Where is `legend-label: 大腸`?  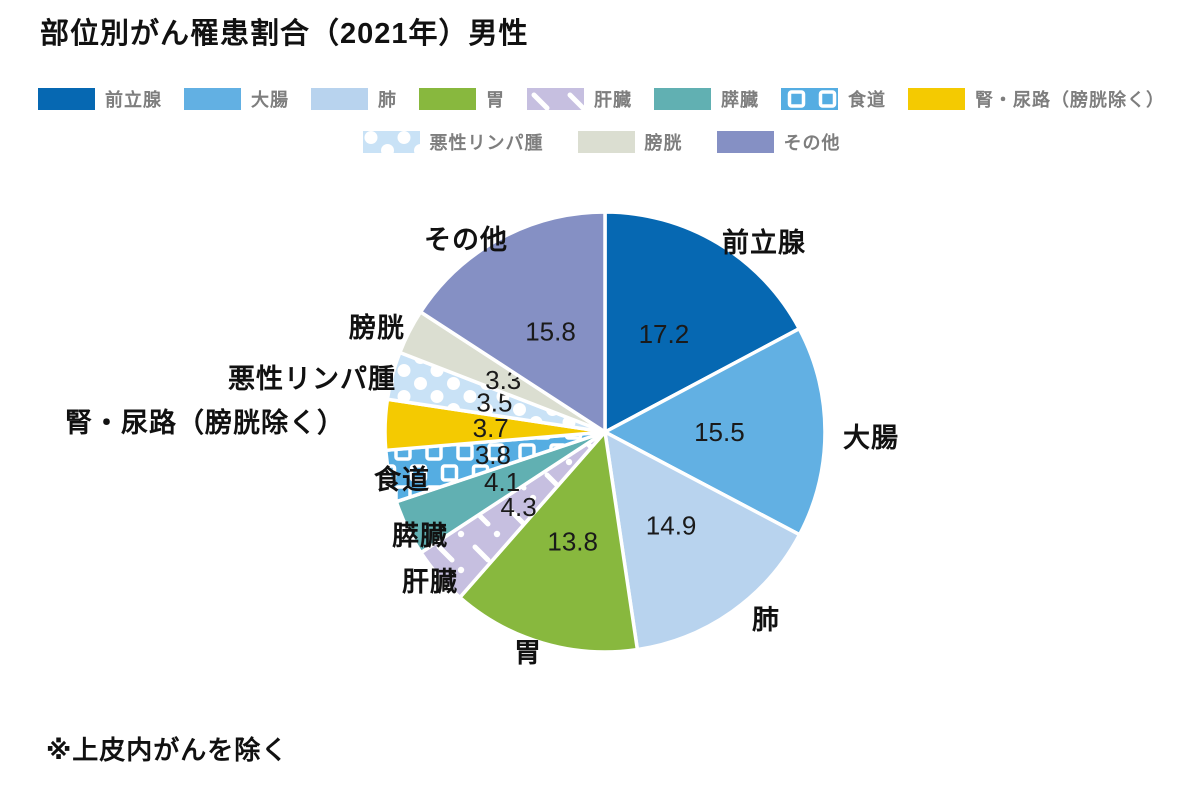 legend-label: 大腸 is located at coordinates (270, 100).